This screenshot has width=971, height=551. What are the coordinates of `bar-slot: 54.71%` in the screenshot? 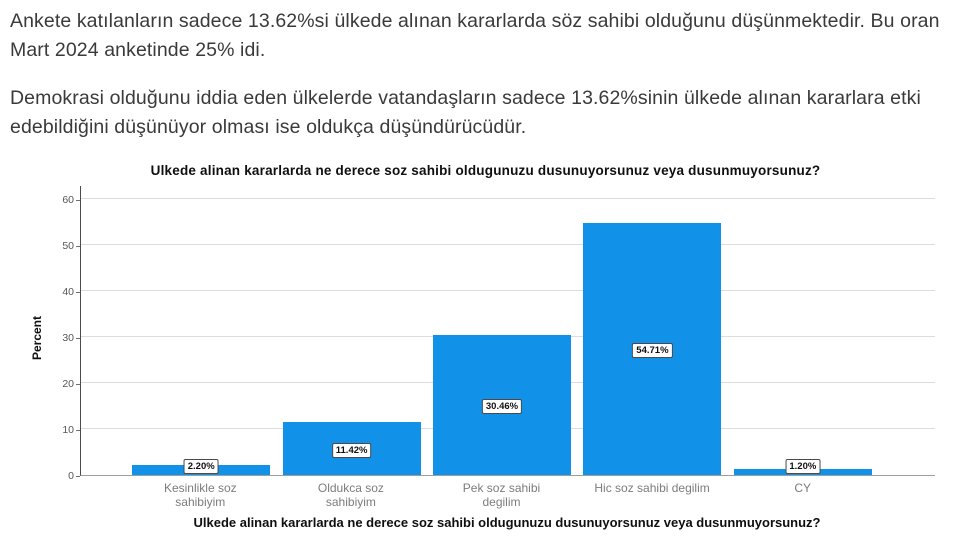 It's located at (652, 337).